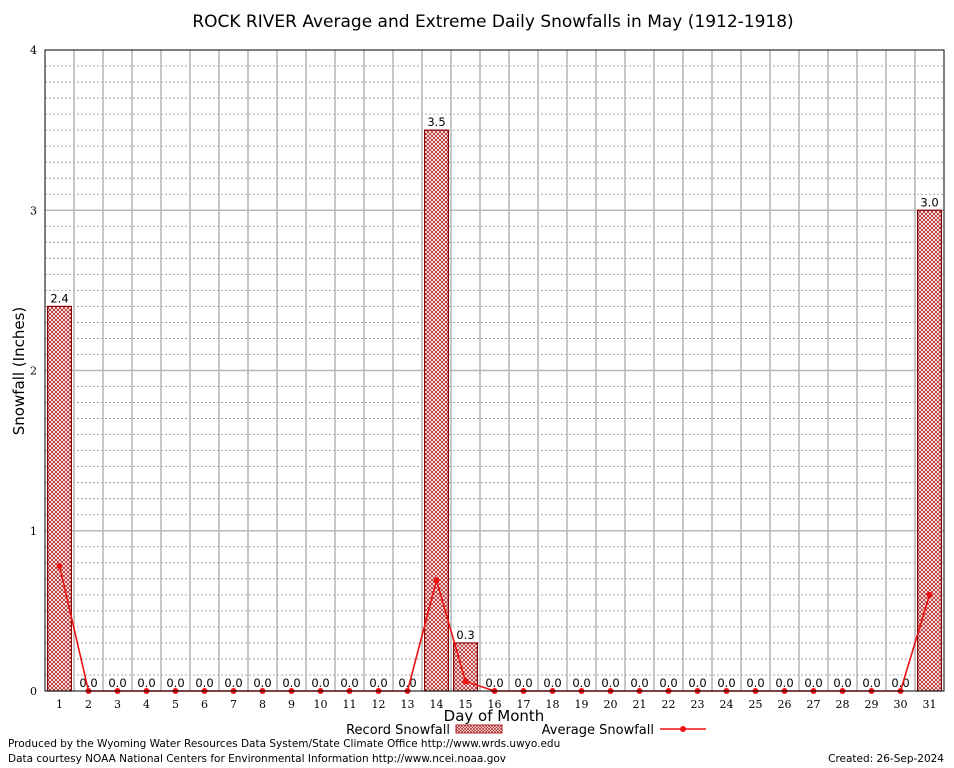 Image resolution: width=954 pixels, height=768 pixels. Describe the element at coordinates (843, 704) in the screenshot. I see `x-tick-label: 28` at that location.